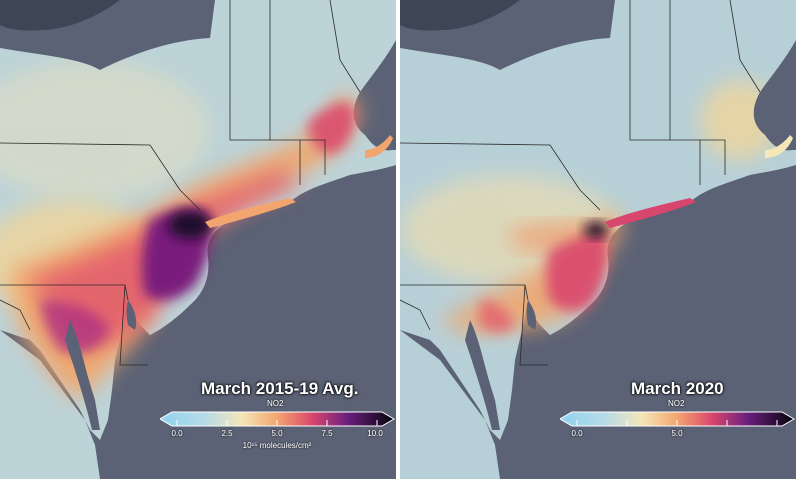 The height and width of the screenshot is (479, 796). Describe the element at coordinates (677, 388) in the screenshot. I see `panel-title: March 2020` at that location.